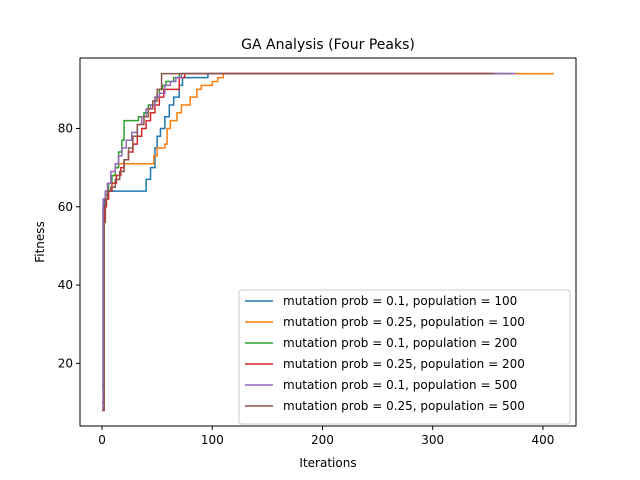  I want to click on legend-label: mutation prob = 0.25, population = 200, so click(404, 364).